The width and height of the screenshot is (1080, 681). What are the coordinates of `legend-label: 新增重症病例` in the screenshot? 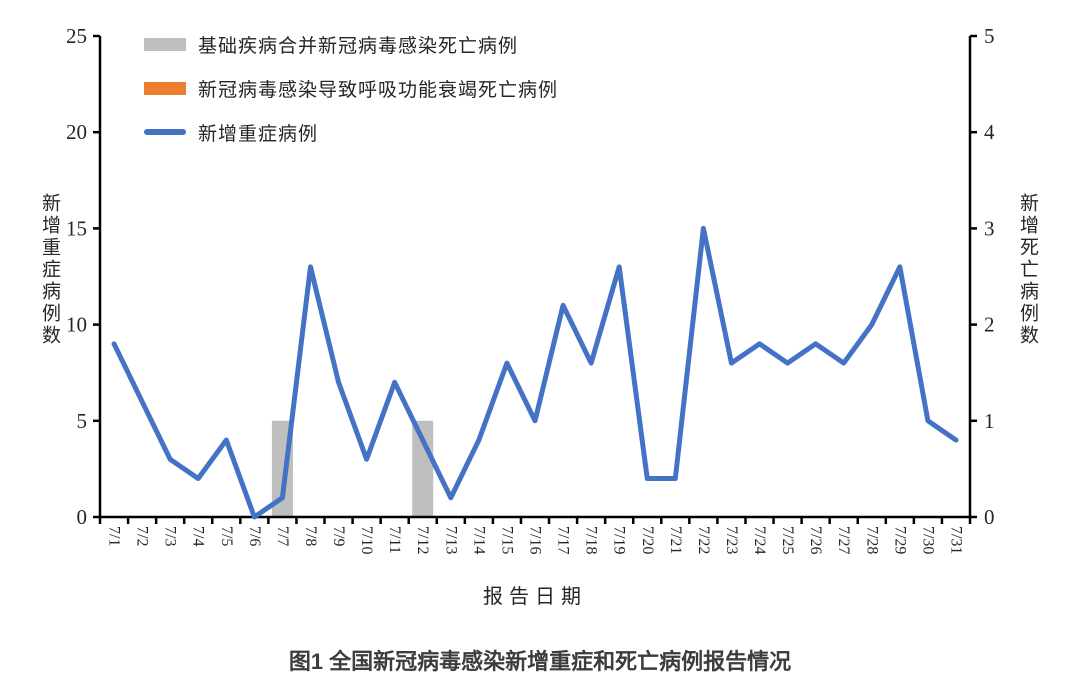 It's located at (258, 134).